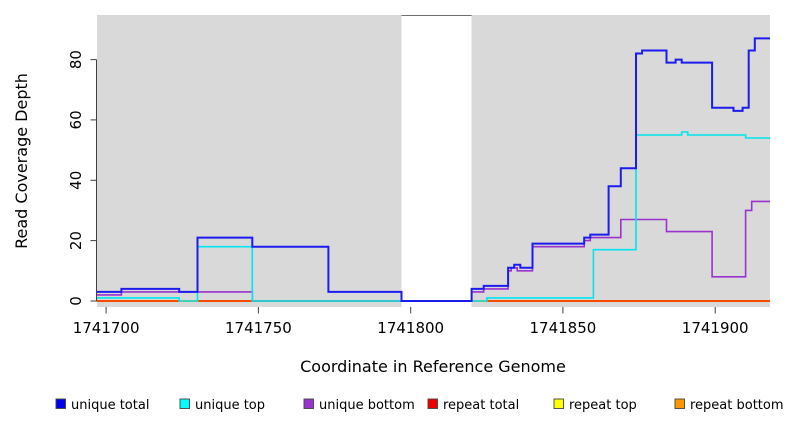 The width and height of the screenshot is (792, 432). Describe the element at coordinates (76, 301) in the screenshot. I see `y-tick-label: 0` at that location.